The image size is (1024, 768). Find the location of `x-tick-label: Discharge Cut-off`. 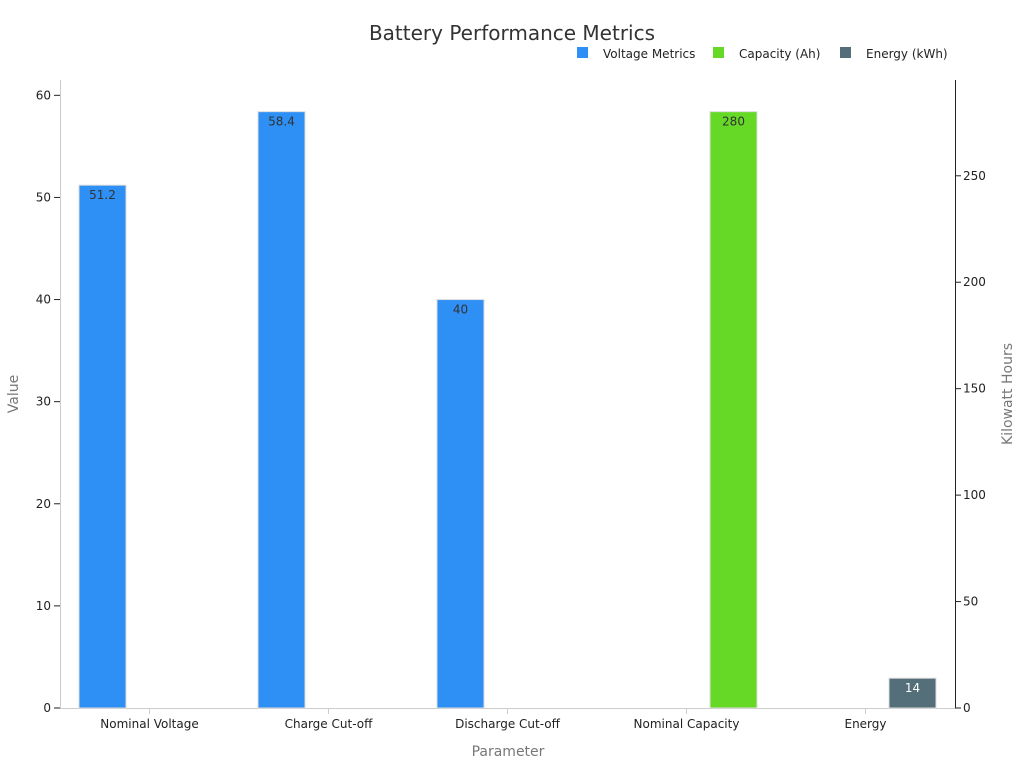

x-tick-label: Discharge Cut-off is located at coordinates (508, 724).